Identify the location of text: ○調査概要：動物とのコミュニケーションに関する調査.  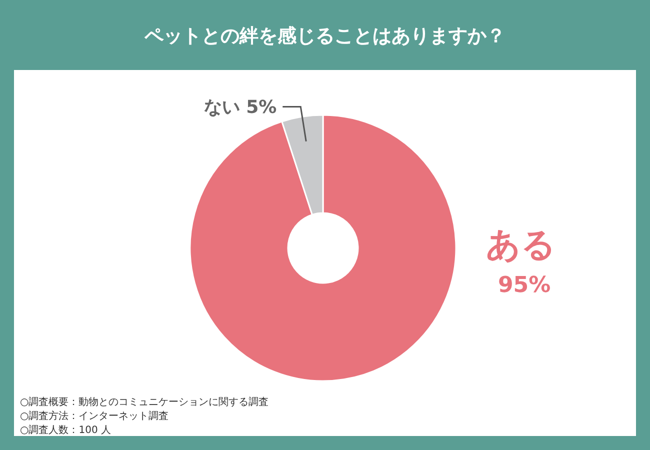
(144, 402).